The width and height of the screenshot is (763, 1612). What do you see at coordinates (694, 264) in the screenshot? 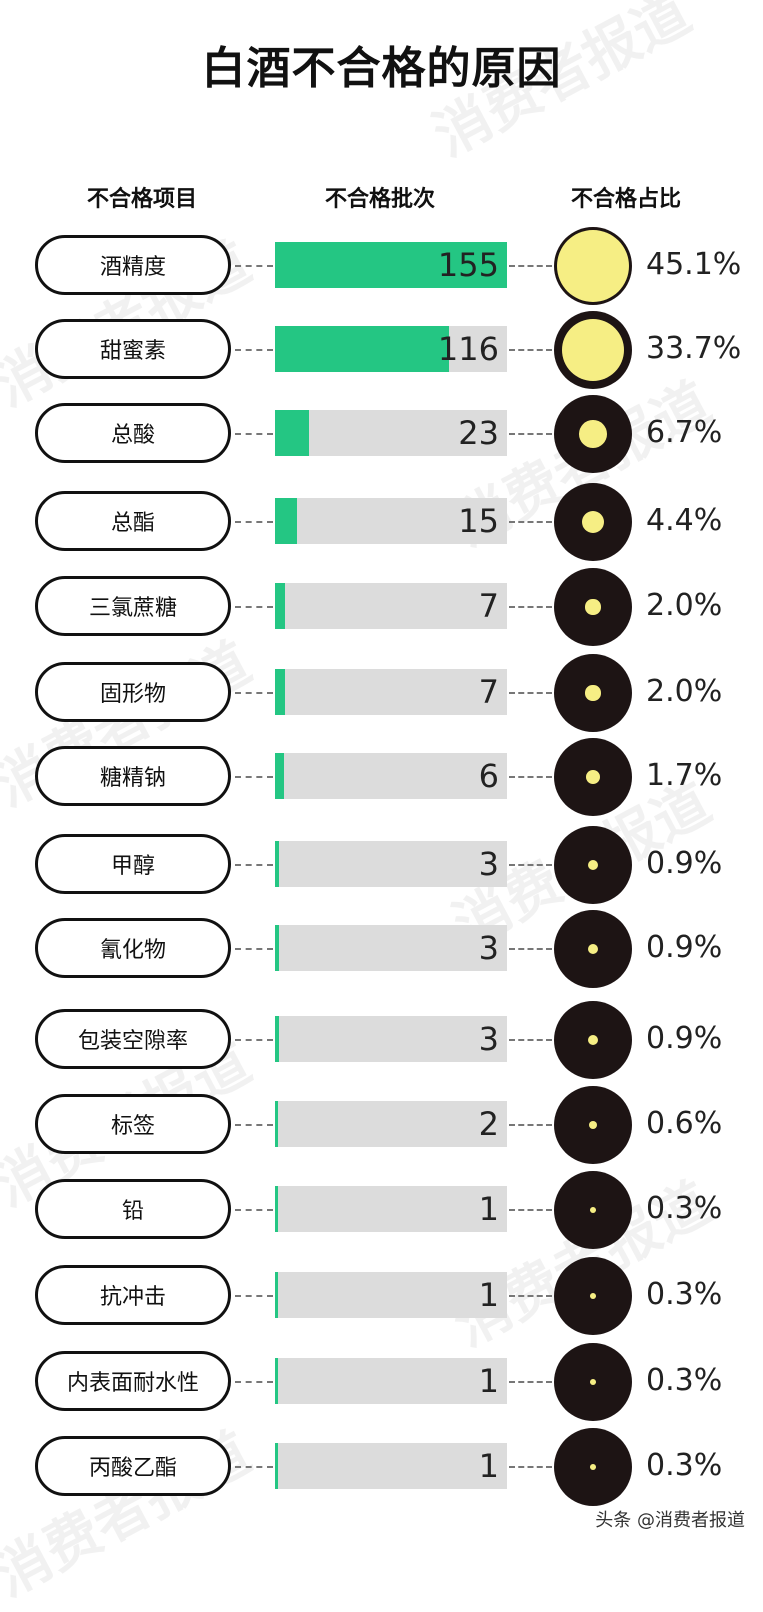
I see `ratio-label: 45.1%` at bounding box center [694, 264].